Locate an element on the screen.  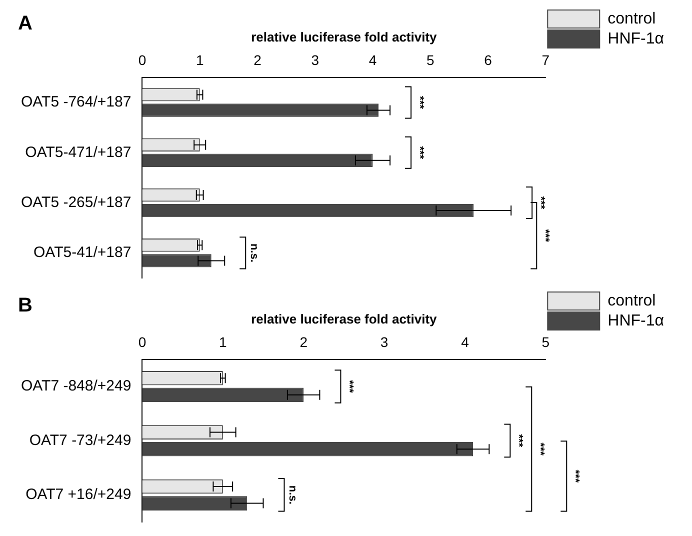
y-tick-label: OAT7 +16/+249 is located at coordinates (79, 495).